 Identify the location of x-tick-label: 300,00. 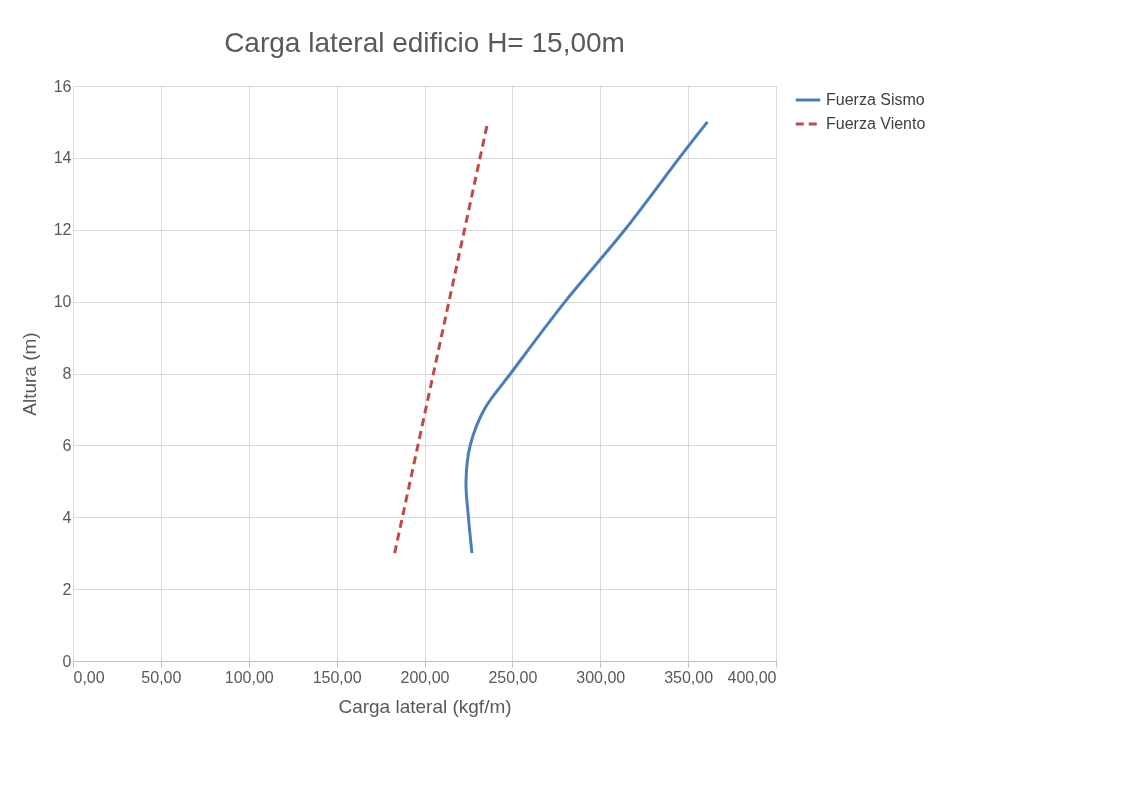
(601, 677).